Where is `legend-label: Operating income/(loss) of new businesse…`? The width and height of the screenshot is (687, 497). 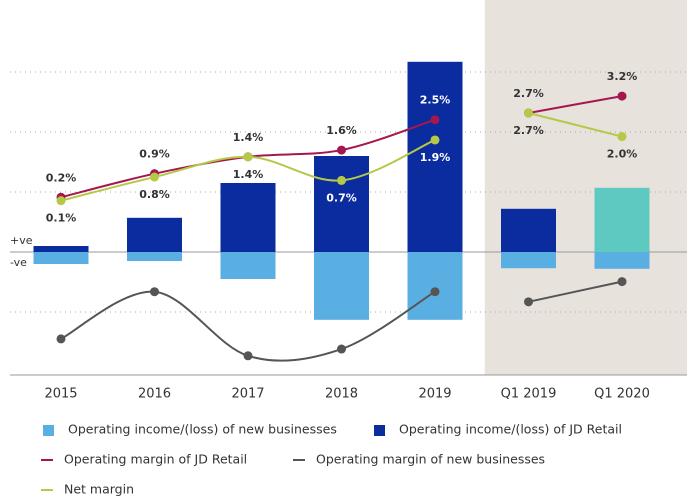 legend-label: Operating income/(loss) of new businesse… is located at coordinates (202, 429).